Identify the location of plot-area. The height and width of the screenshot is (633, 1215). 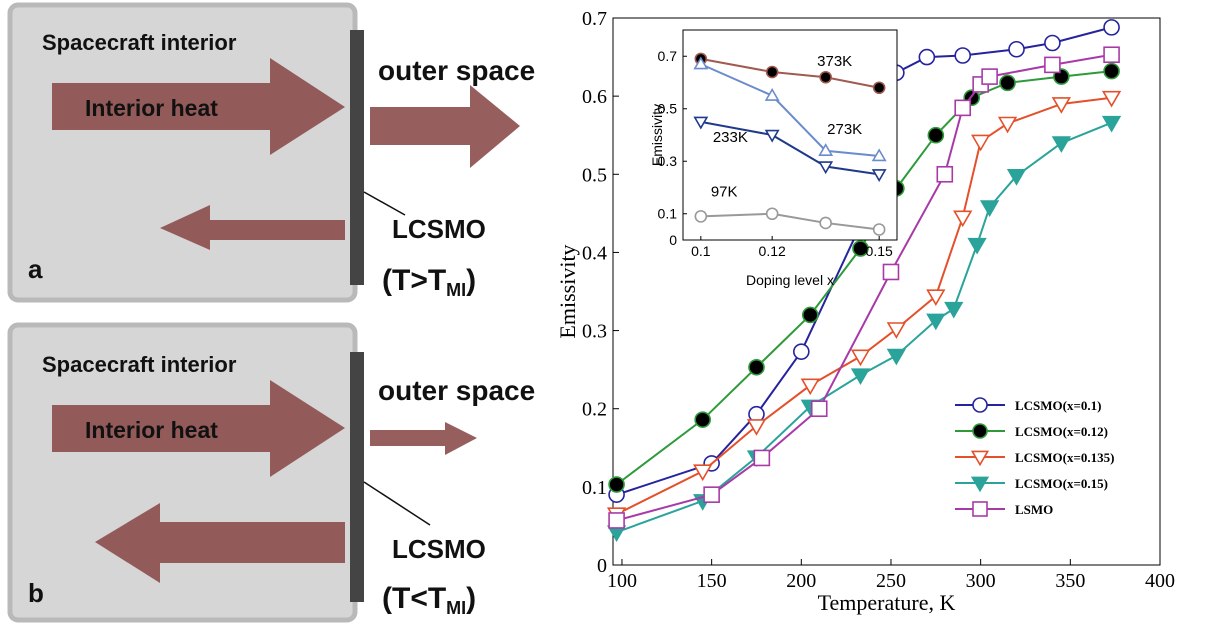
(790, 135).